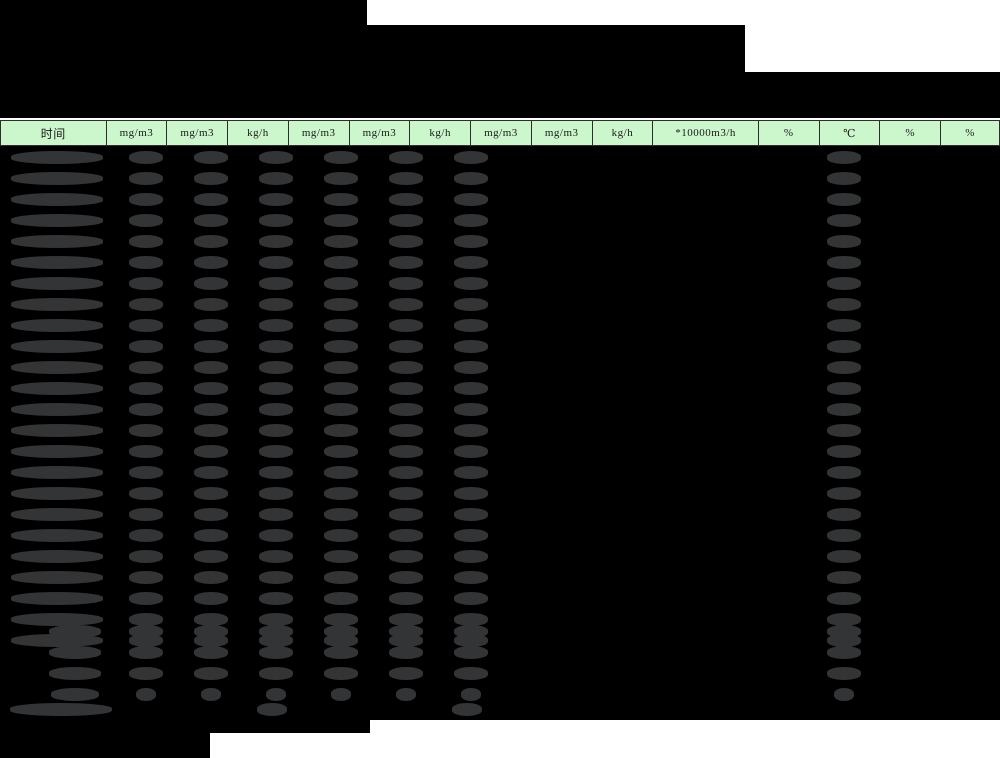 The width and height of the screenshot is (1000, 758). I want to click on redaction-mask-title-top, so click(183, 12).